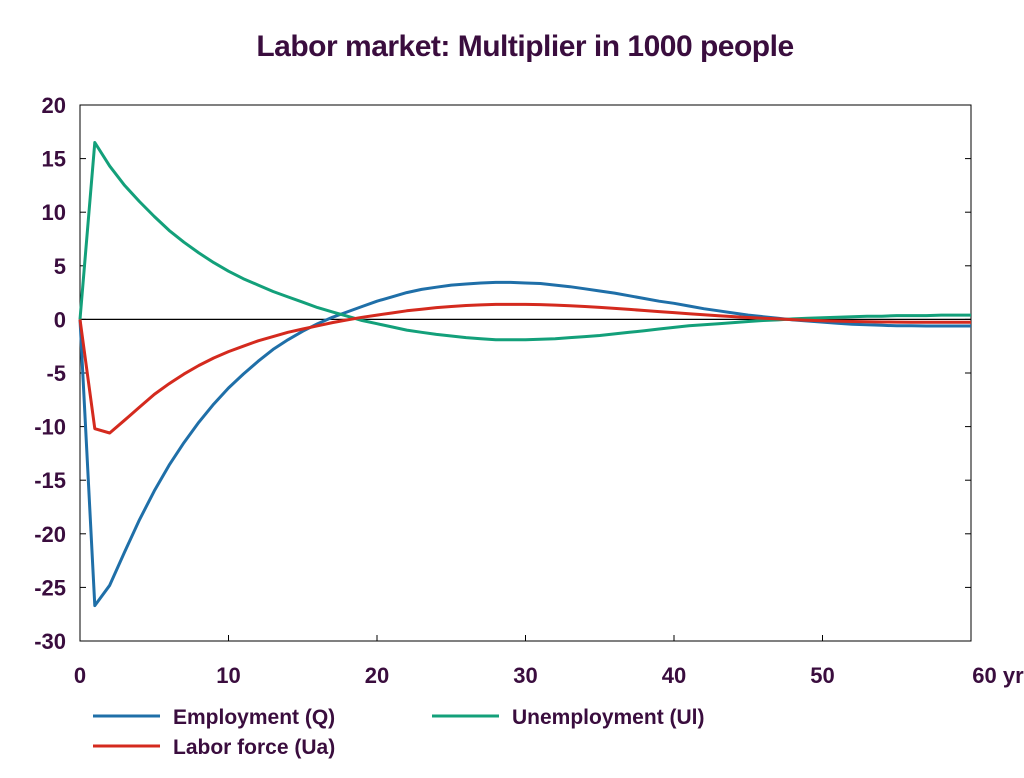  What do you see at coordinates (50, 587) in the screenshot?
I see `y-tick-label: -25` at bounding box center [50, 587].